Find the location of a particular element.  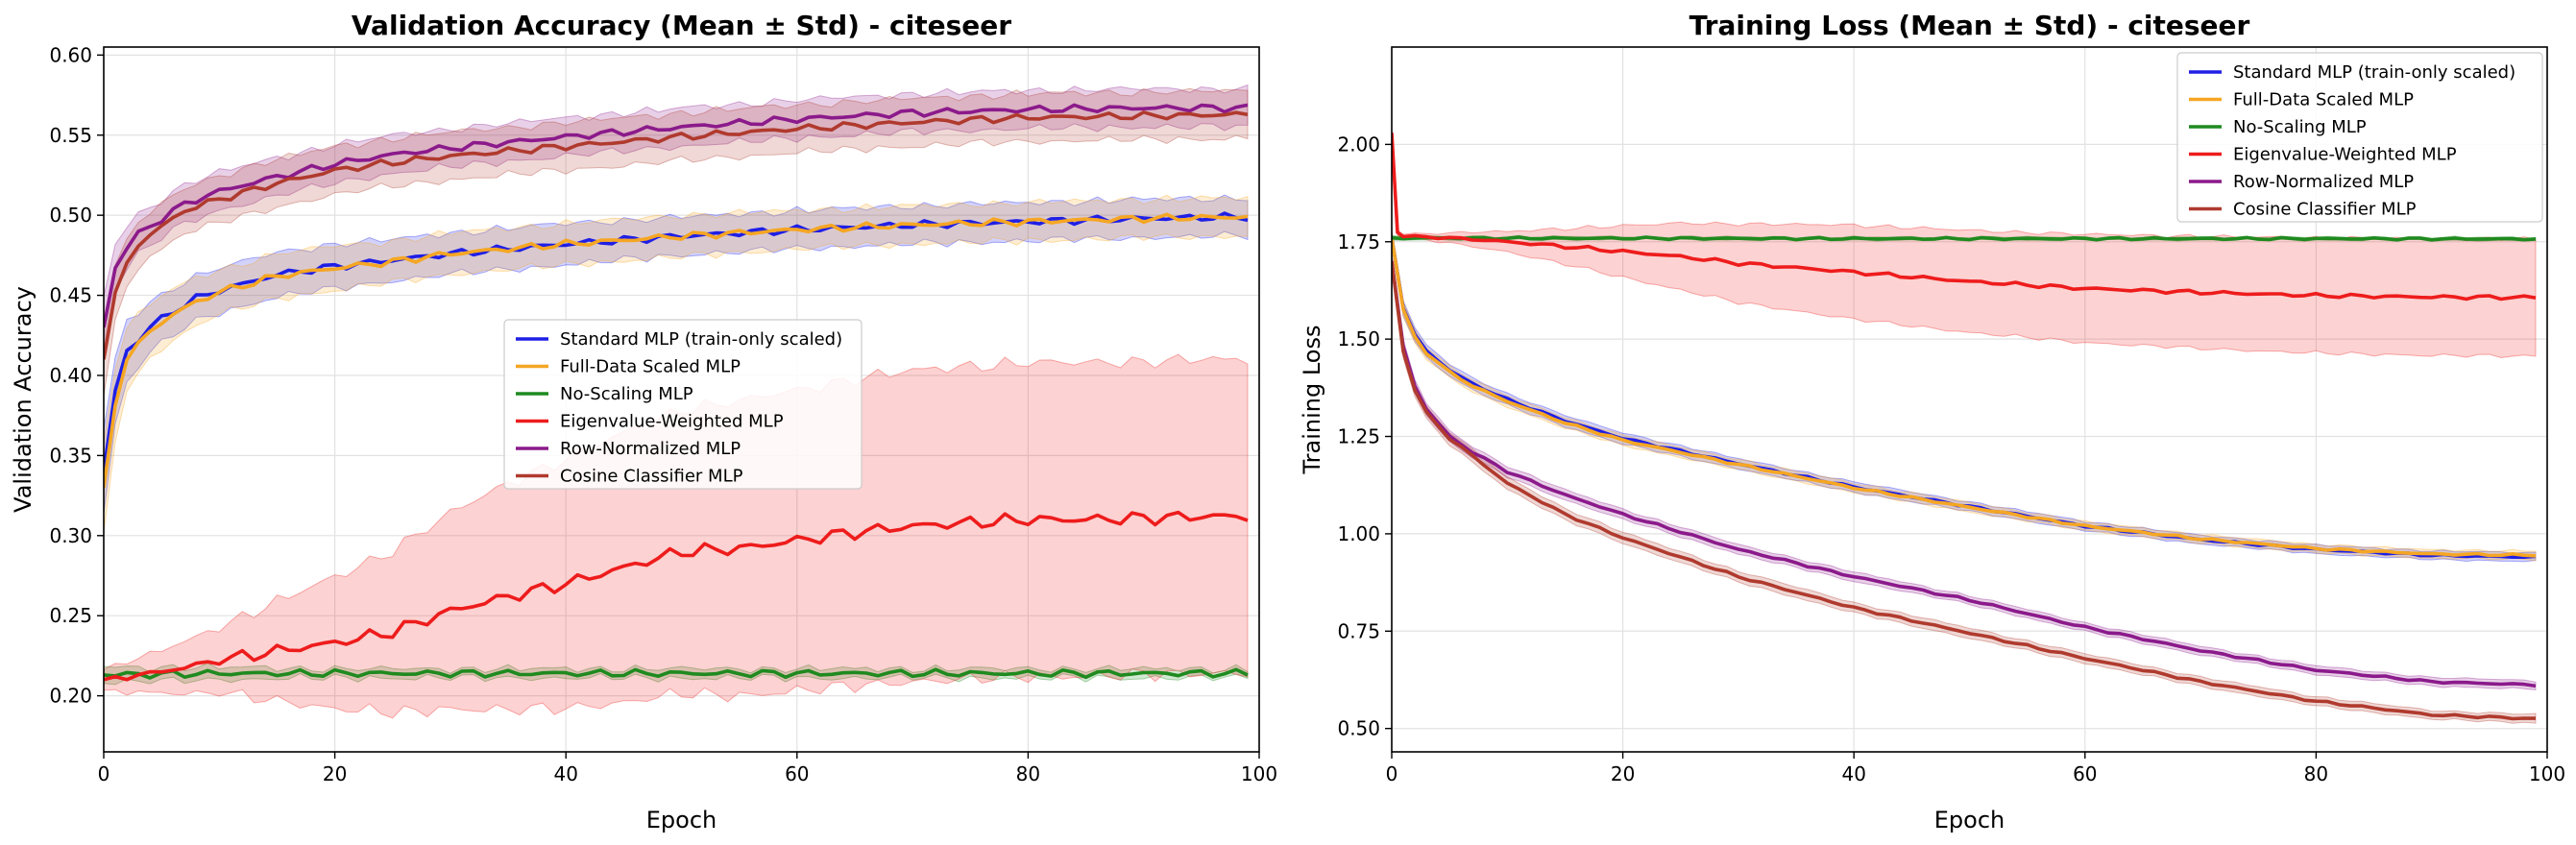

y-axis-label: Validation Accuracy is located at coordinates (23, 399).